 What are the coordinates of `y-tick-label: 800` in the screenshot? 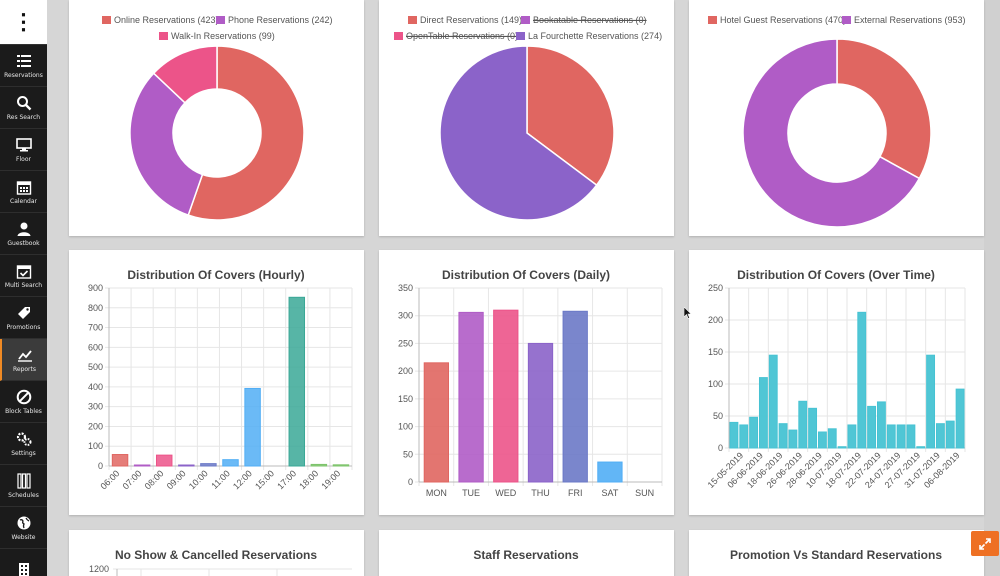 It's located at (95, 308).